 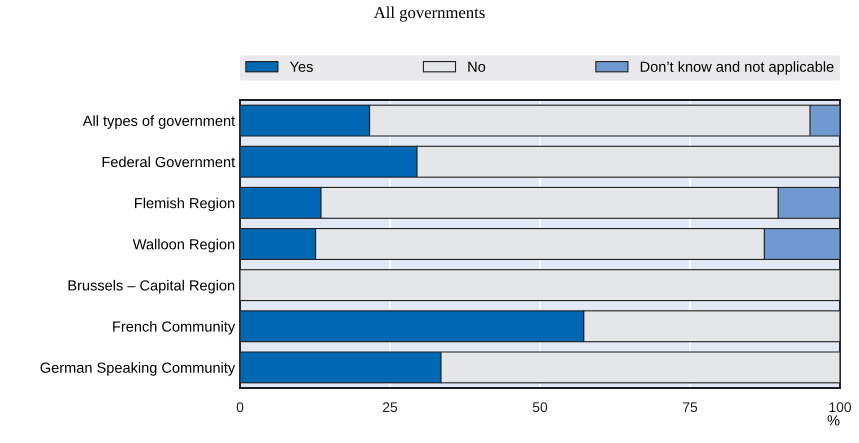 I want to click on y-tick-label: All types of government, so click(x=159, y=122).